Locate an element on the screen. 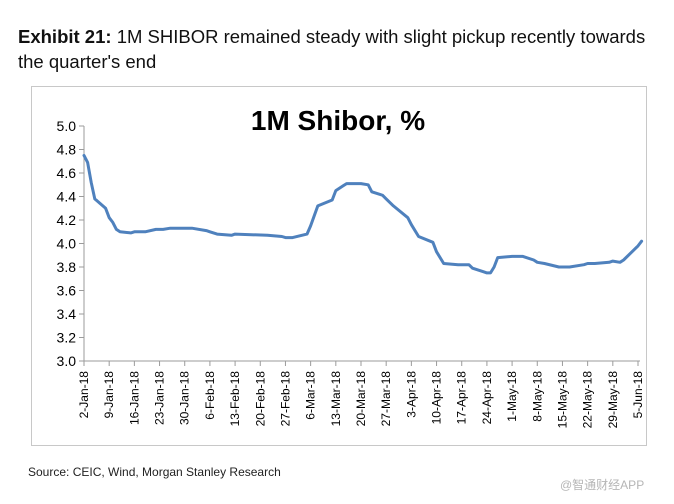 This screenshot has width=674, height=504. y-tick-label: 5.0 is located at coordinates (67, 126).